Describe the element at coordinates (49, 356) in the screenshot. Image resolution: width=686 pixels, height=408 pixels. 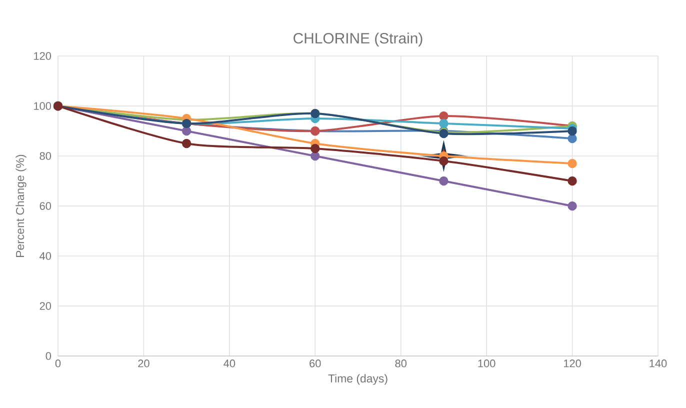
I see `y-tick-label: 0` at that location.